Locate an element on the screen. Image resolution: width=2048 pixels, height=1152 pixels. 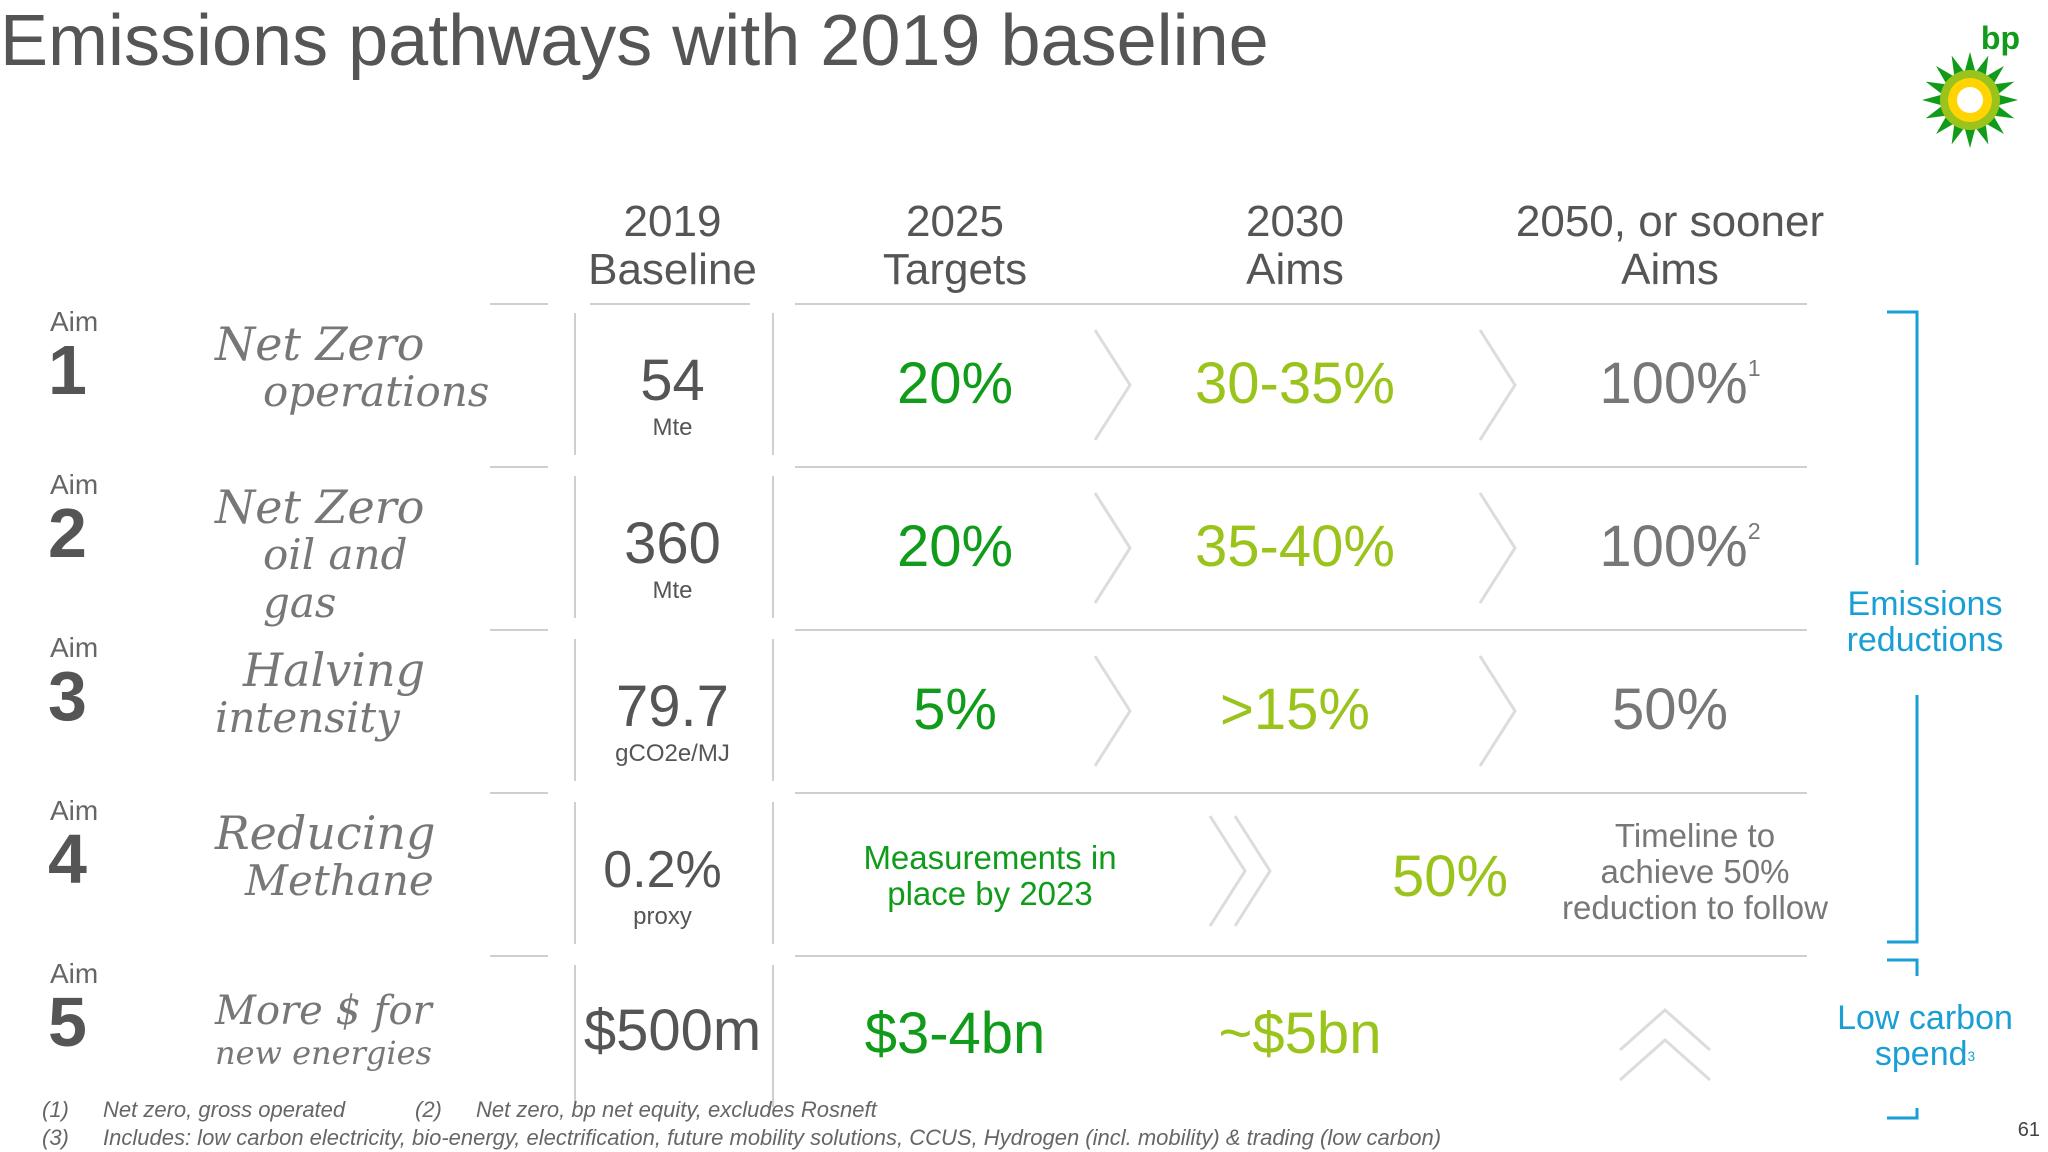
aim-2050: 100%1 is located at coordinates (1680, 383).